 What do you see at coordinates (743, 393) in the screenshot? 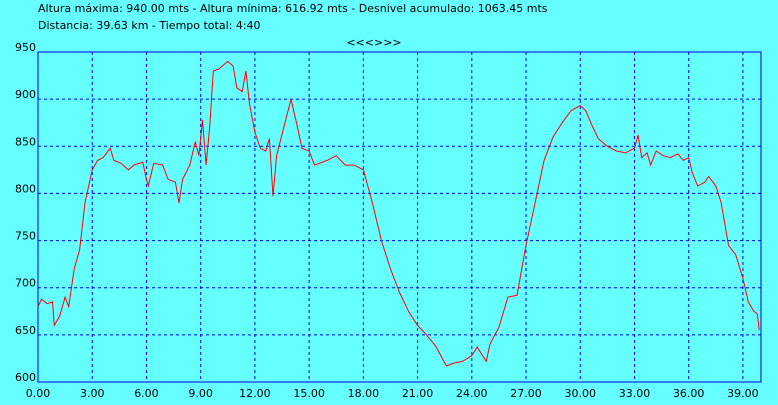
I see `x-tick-label: 39.00` at bounding box center [743, 393].